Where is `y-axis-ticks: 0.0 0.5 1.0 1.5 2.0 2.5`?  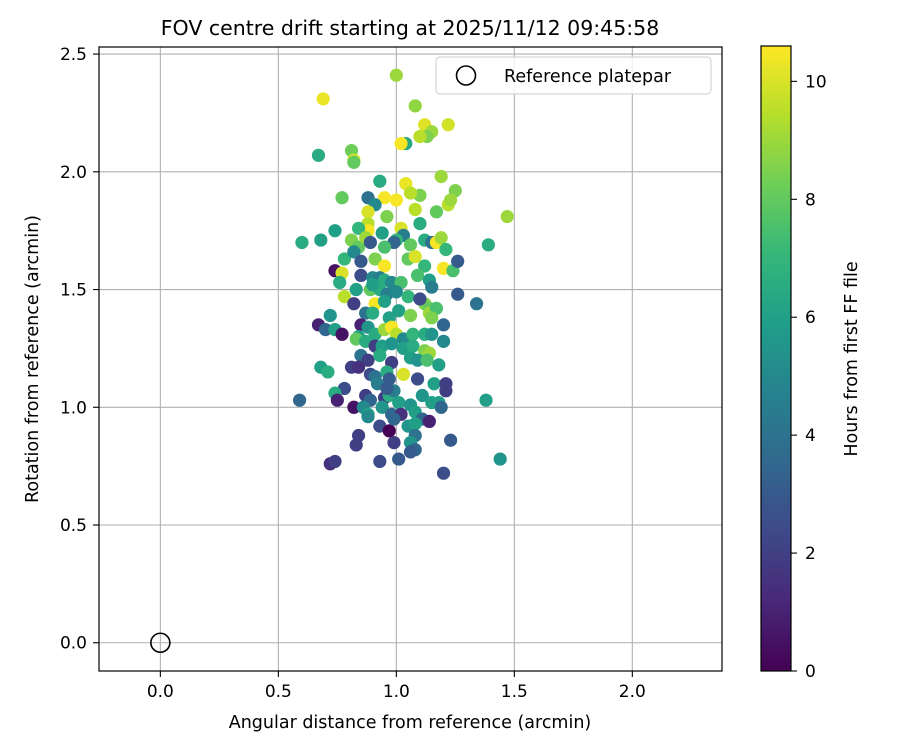 y-axis-ticks: 0.0 0.5 1.0 1.5 2.0 2.5 is located at coordinates (79, 349).